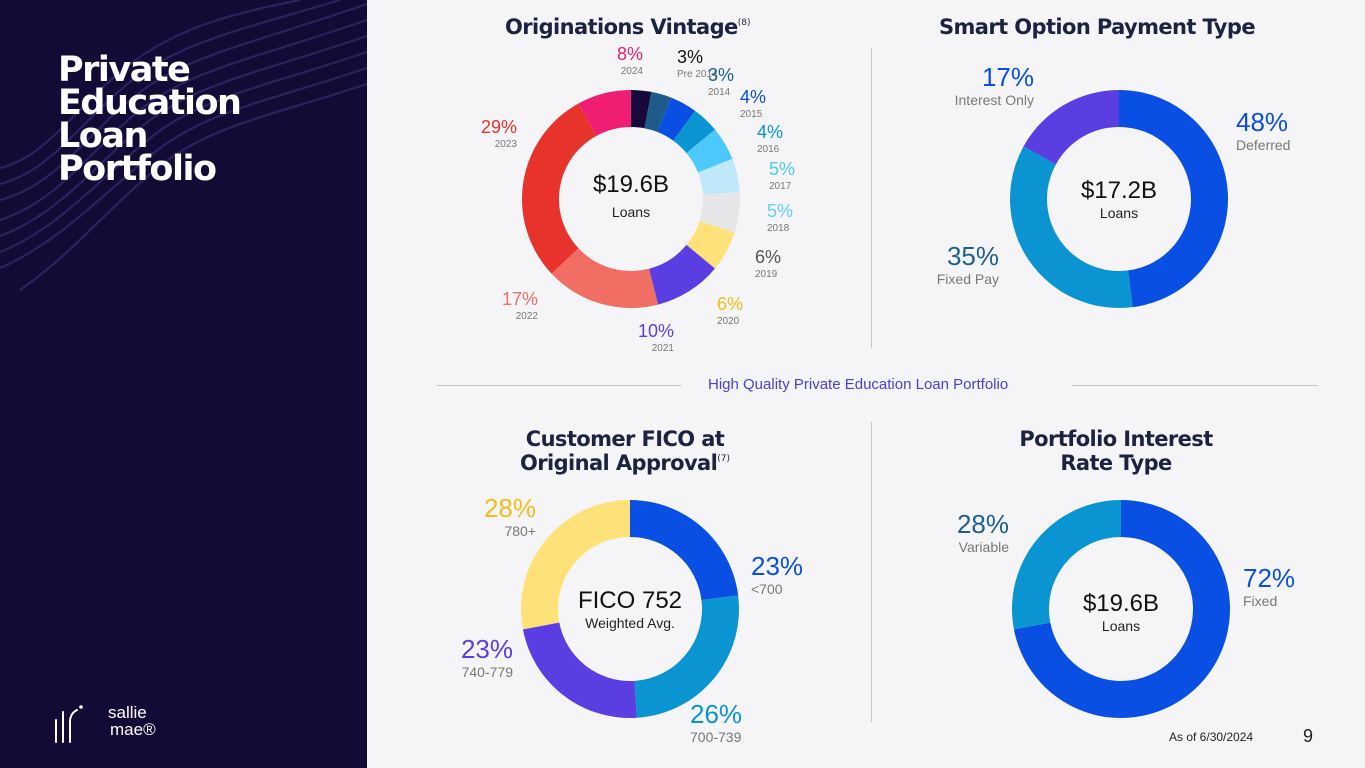 This screenshot has height=768, width=1365. Describe the element at coordinates (1260, 601) in the screenshot. I see `slice-category-label: Fixed` at that location.